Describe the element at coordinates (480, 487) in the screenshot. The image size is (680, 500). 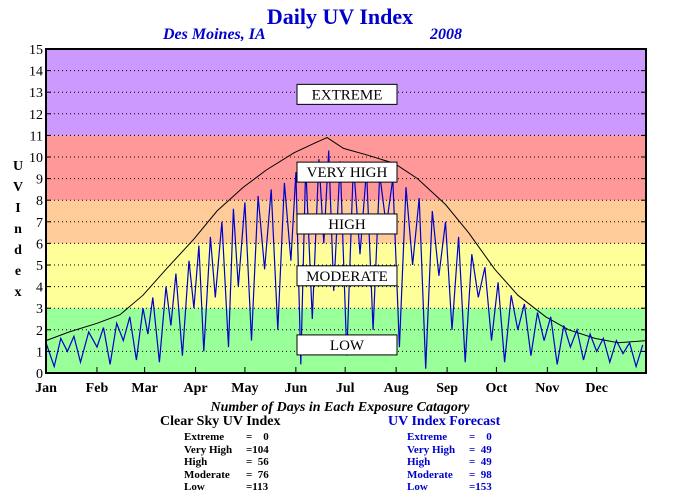
I see `forecast-stat-row-value: =153` at that location.